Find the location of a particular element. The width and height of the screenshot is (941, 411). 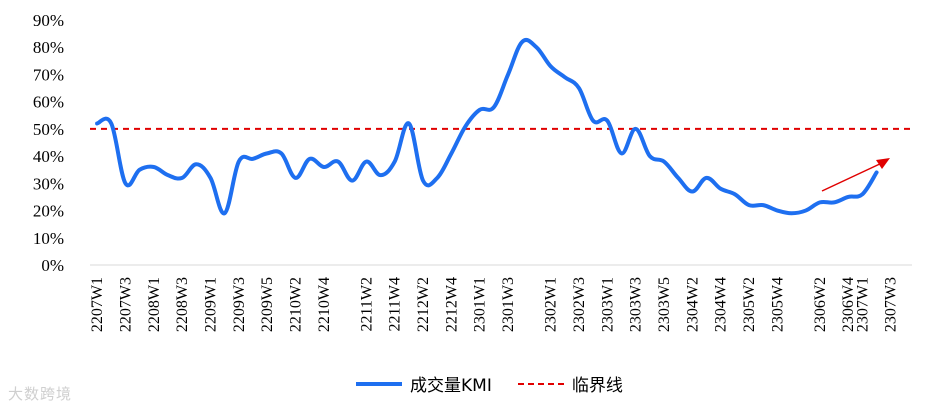

legend-swatch-threshold is located at coordinates (540, 383).